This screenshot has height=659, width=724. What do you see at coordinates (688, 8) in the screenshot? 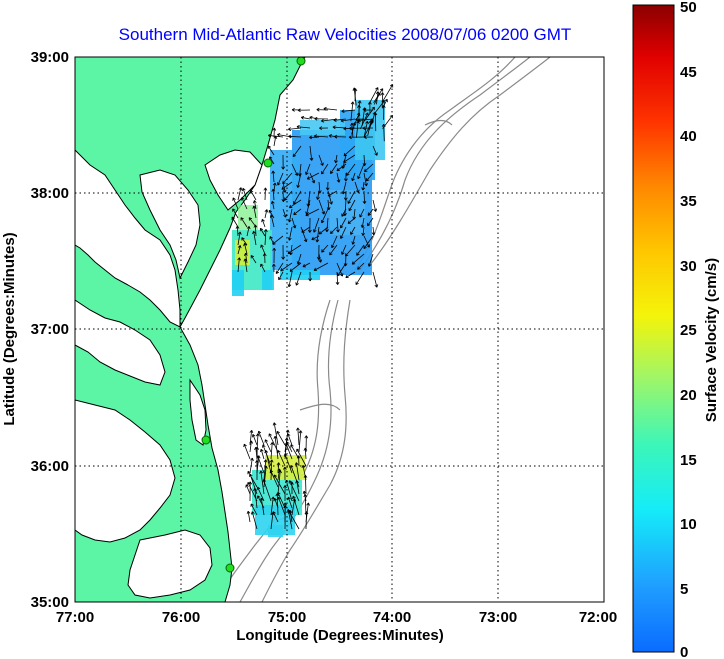
I see `colorbar-tick: 50` at bounding box center [688, 8].